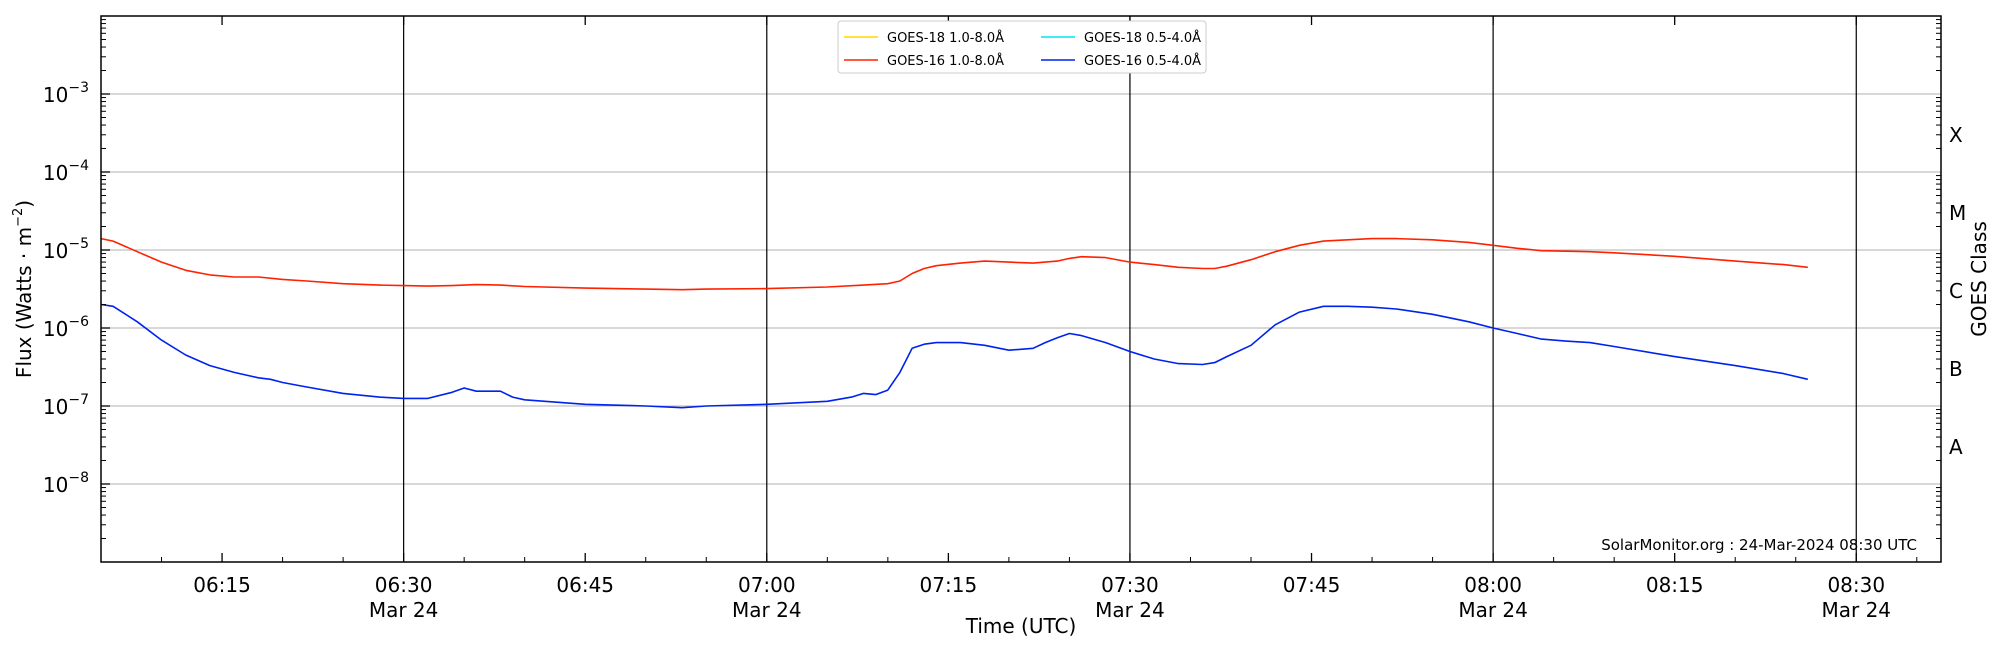 The image size is (2000, 650). I want to click on y-tick-label: 10⁻⁸, so click(66, 483).